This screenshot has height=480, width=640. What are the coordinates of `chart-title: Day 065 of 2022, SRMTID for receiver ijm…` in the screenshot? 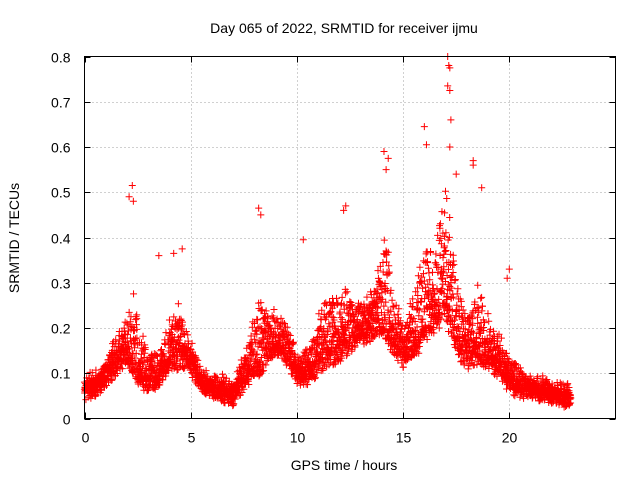 It's located at (344, 28).